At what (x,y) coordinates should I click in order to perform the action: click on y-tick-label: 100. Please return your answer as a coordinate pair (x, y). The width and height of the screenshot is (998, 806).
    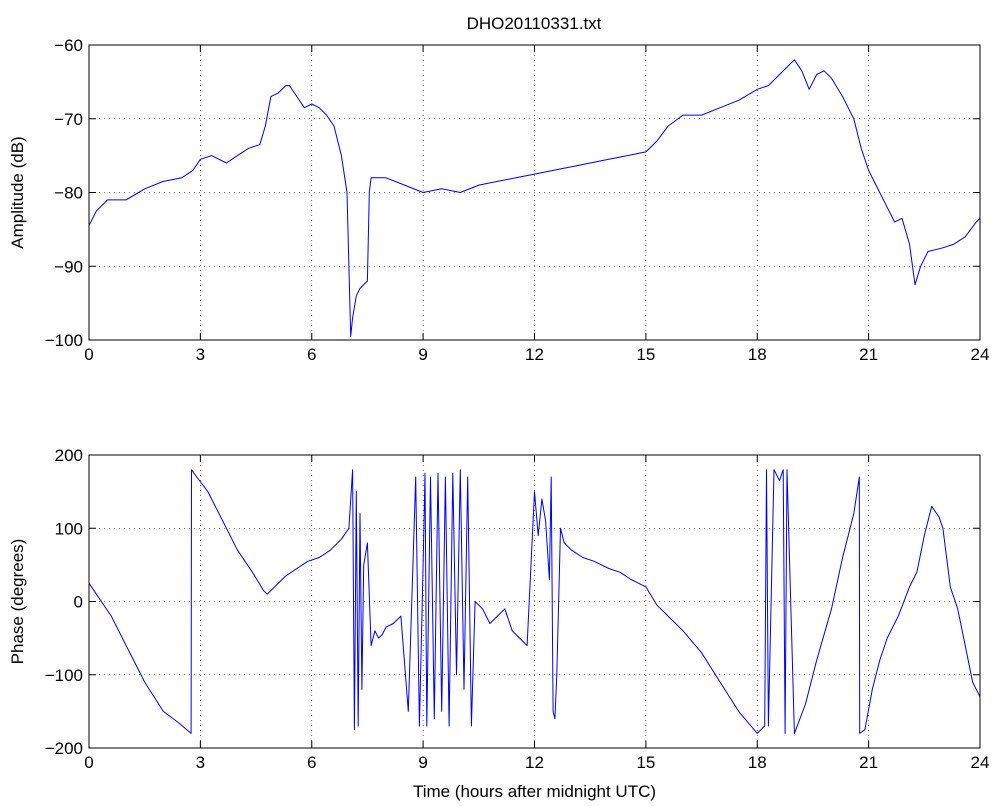
    Looking at the image, I should click on (69, 528).